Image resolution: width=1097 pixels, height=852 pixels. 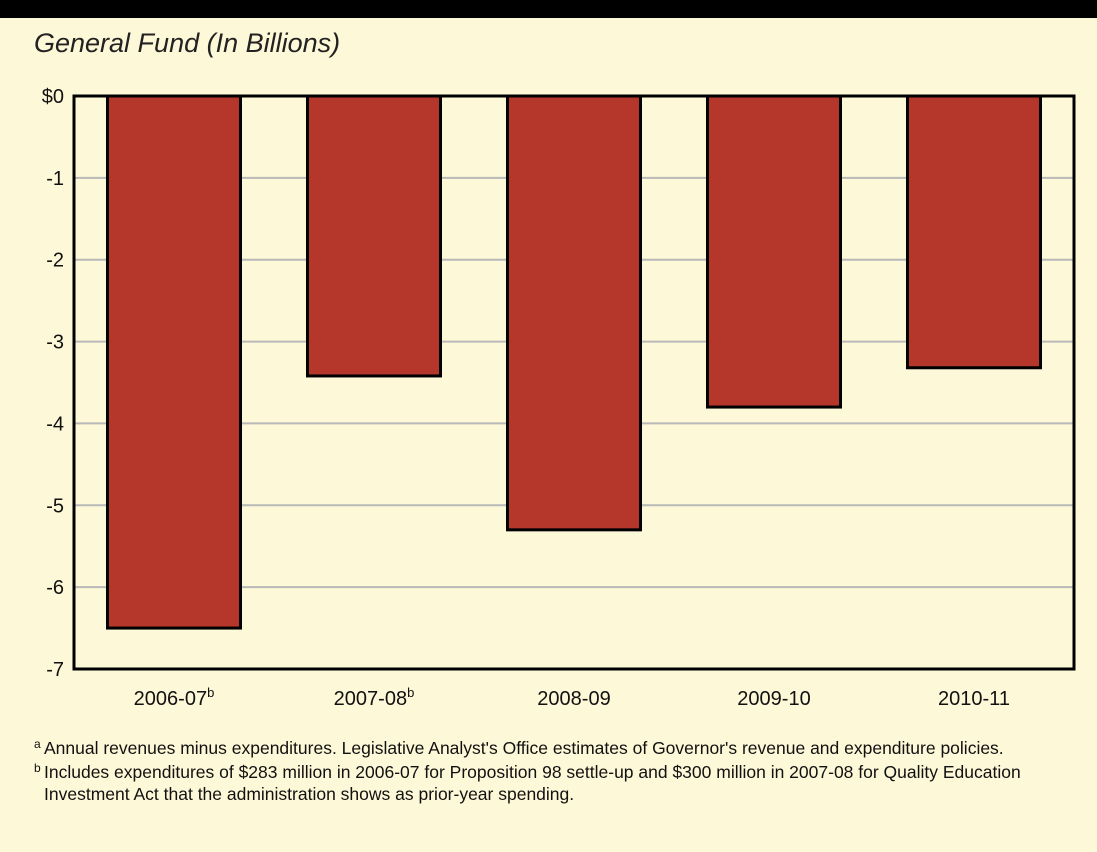 I want to click on x-tick-label: 2009-10, so click(x=773, y=699).